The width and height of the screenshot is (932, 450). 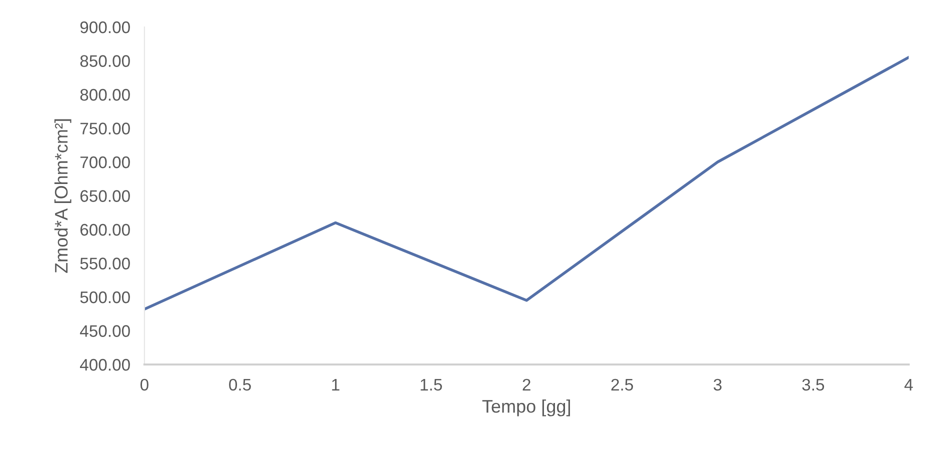 I want to click on y-tick-label: 500.00, so click(x=105, y=297).